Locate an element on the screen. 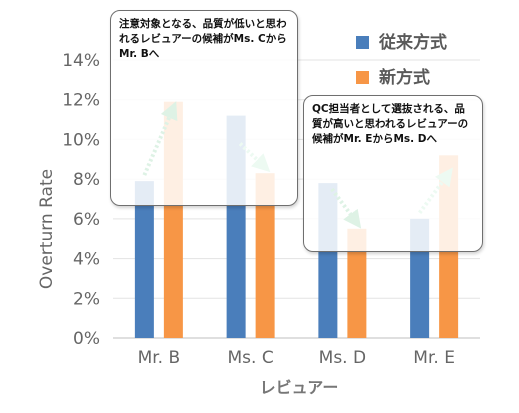  y-tick-label: 8% is located at coordinates (86, 180).